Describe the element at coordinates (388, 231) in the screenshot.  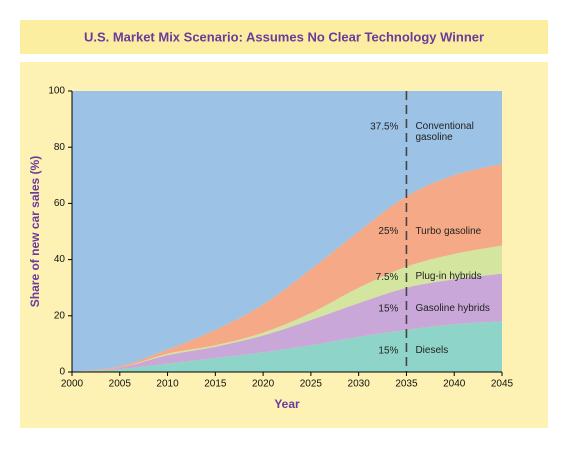
I see `share-label: 25%` at that location.